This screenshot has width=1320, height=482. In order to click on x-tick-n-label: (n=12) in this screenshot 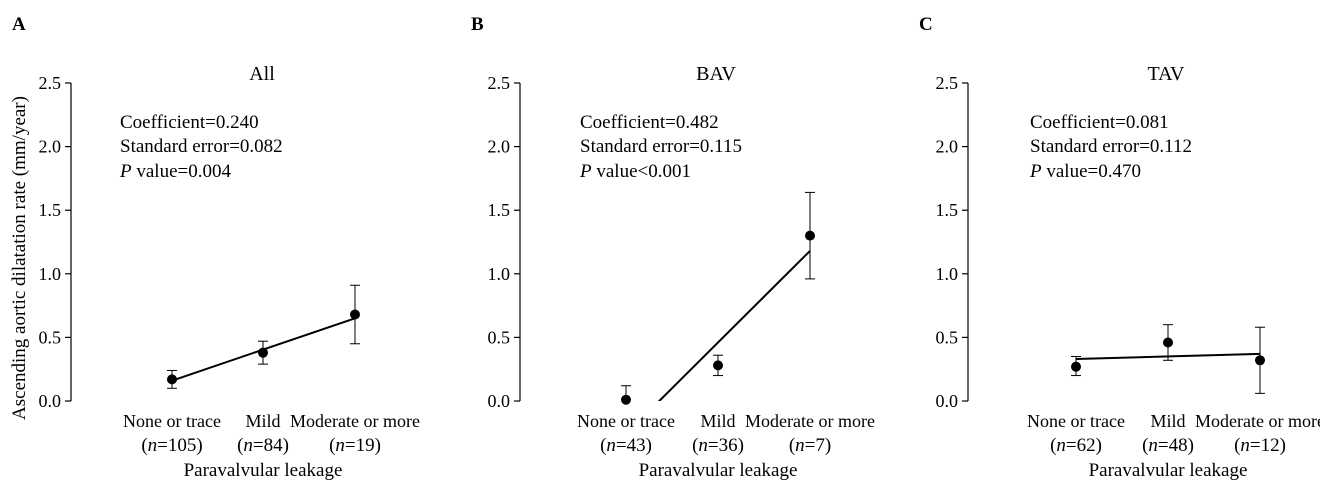, I will do `click(1260, 445)`.